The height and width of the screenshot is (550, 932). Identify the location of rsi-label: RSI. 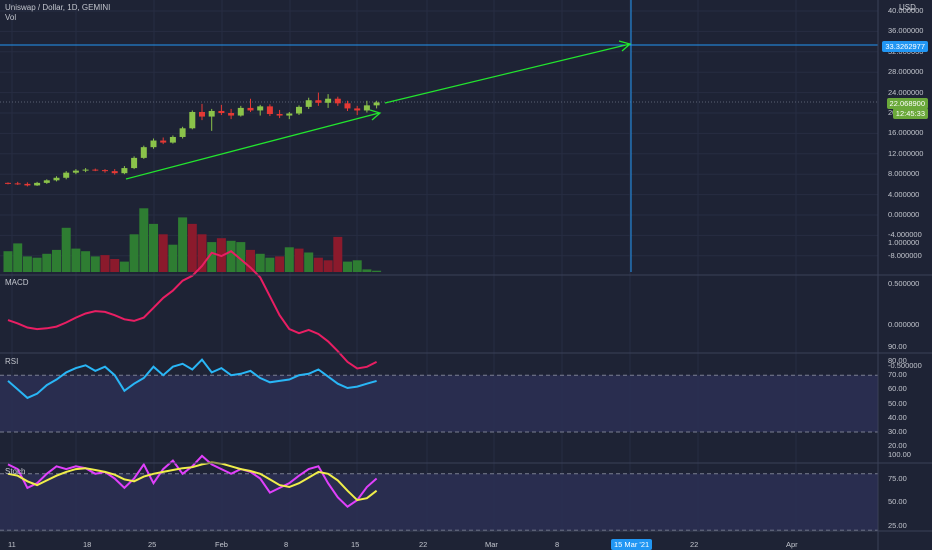
(12, 361).